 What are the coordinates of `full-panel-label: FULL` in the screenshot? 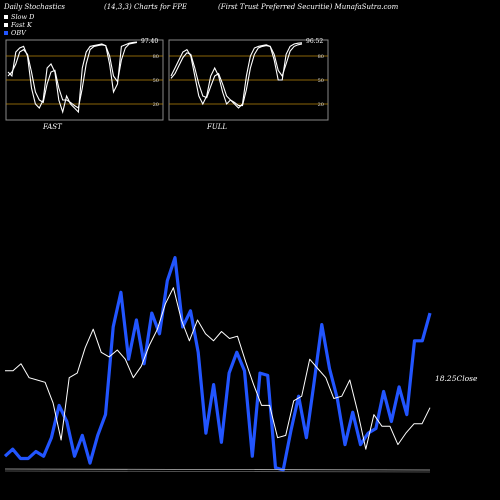 It's located at (217, 127).